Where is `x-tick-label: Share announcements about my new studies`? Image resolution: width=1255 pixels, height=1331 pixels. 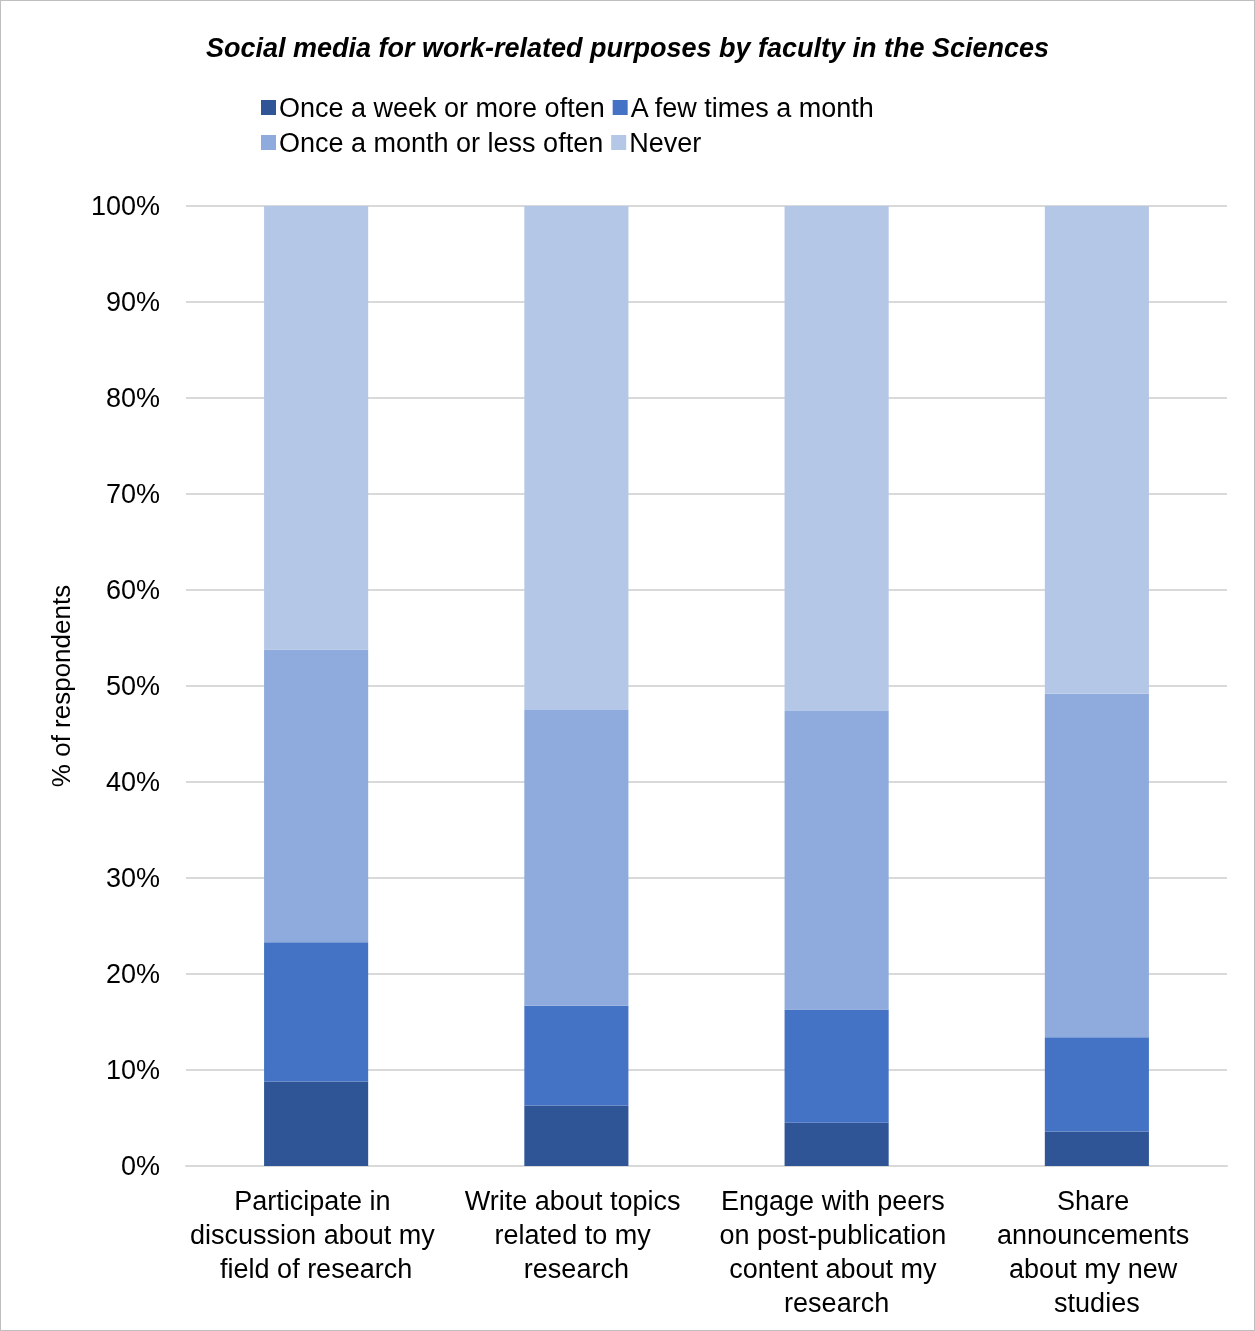 x-tick-label: Share announcements about my new studies is located at coordinates (1097, 1252).